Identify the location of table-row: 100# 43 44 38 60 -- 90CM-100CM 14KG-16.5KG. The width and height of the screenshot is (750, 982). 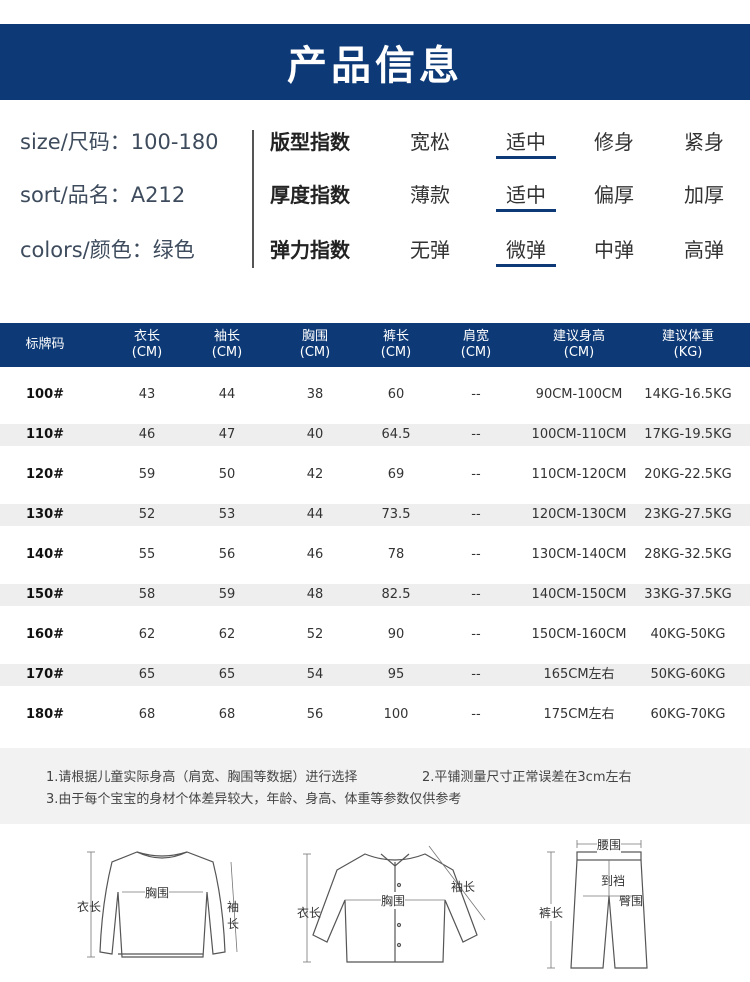
(375, 395).